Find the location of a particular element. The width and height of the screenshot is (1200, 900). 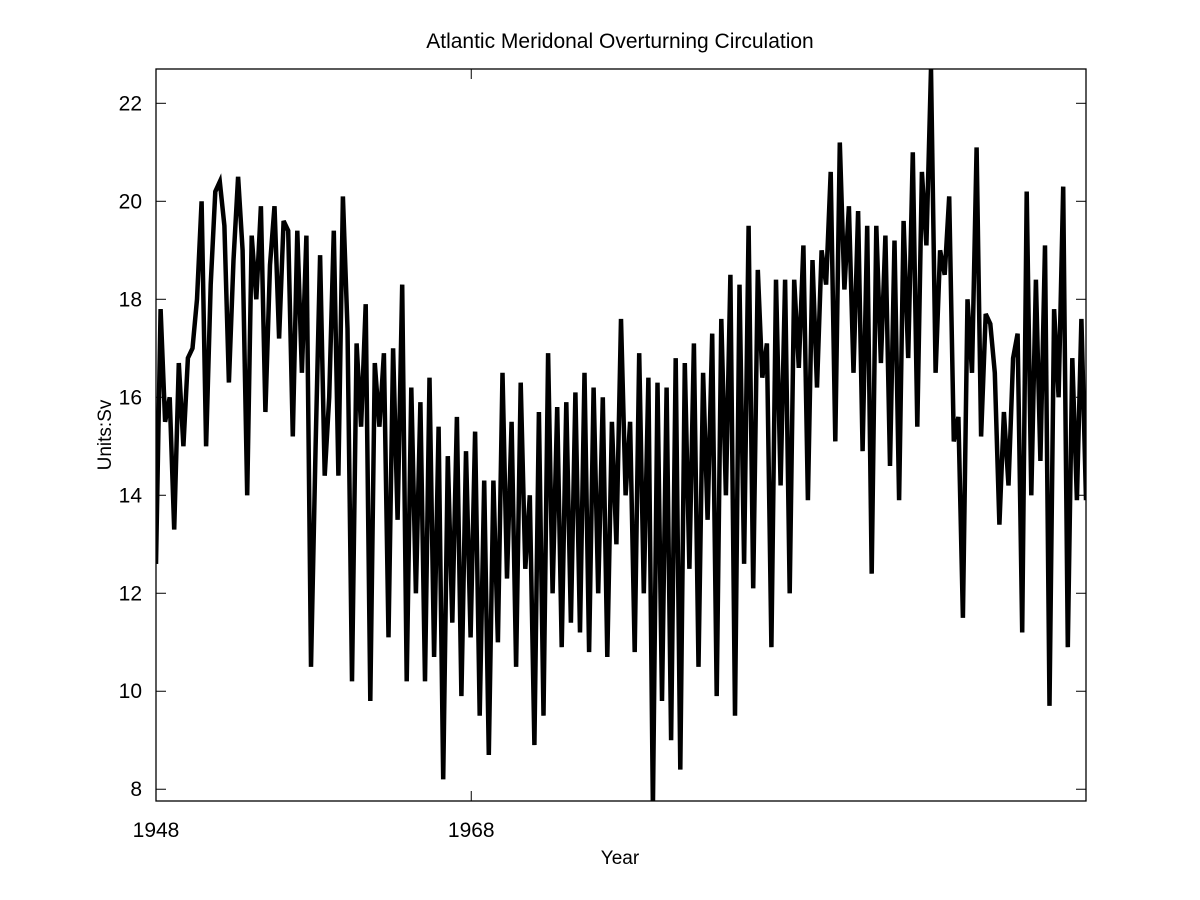

y-axis-label: Units:Sv is located at coordinates (105, 434).